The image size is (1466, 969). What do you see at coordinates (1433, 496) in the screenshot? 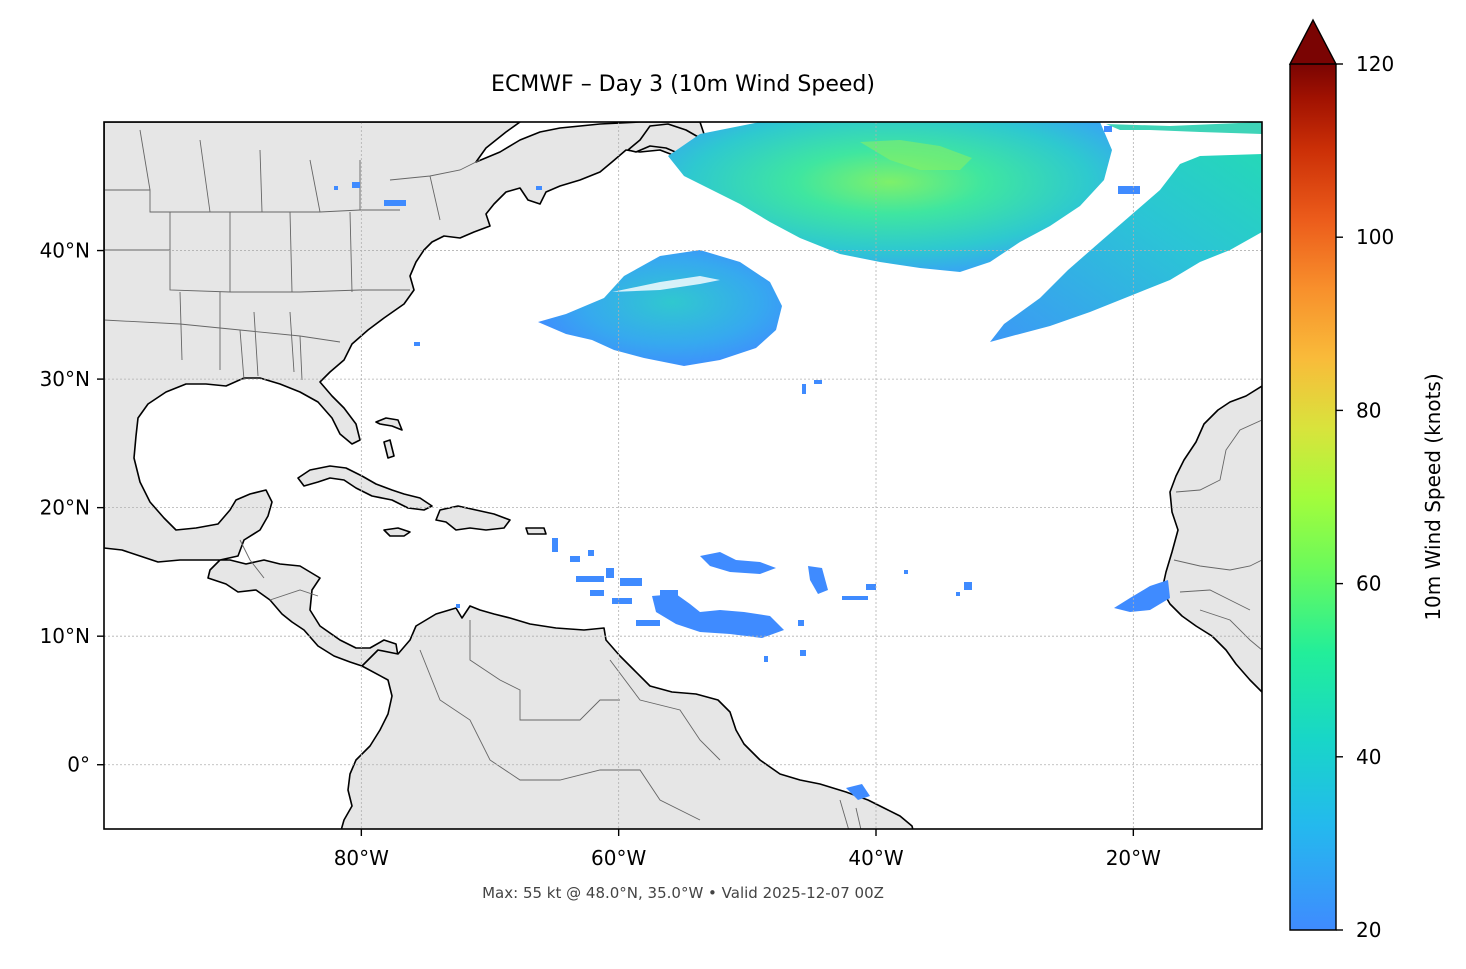
I see `colorbar-label: 10m Wind Speed (knots)` at bounding box center [1433, 496].